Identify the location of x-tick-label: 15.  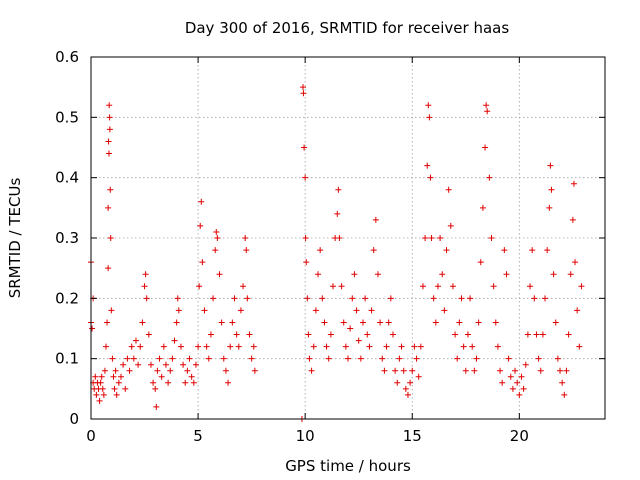
(412, 436).